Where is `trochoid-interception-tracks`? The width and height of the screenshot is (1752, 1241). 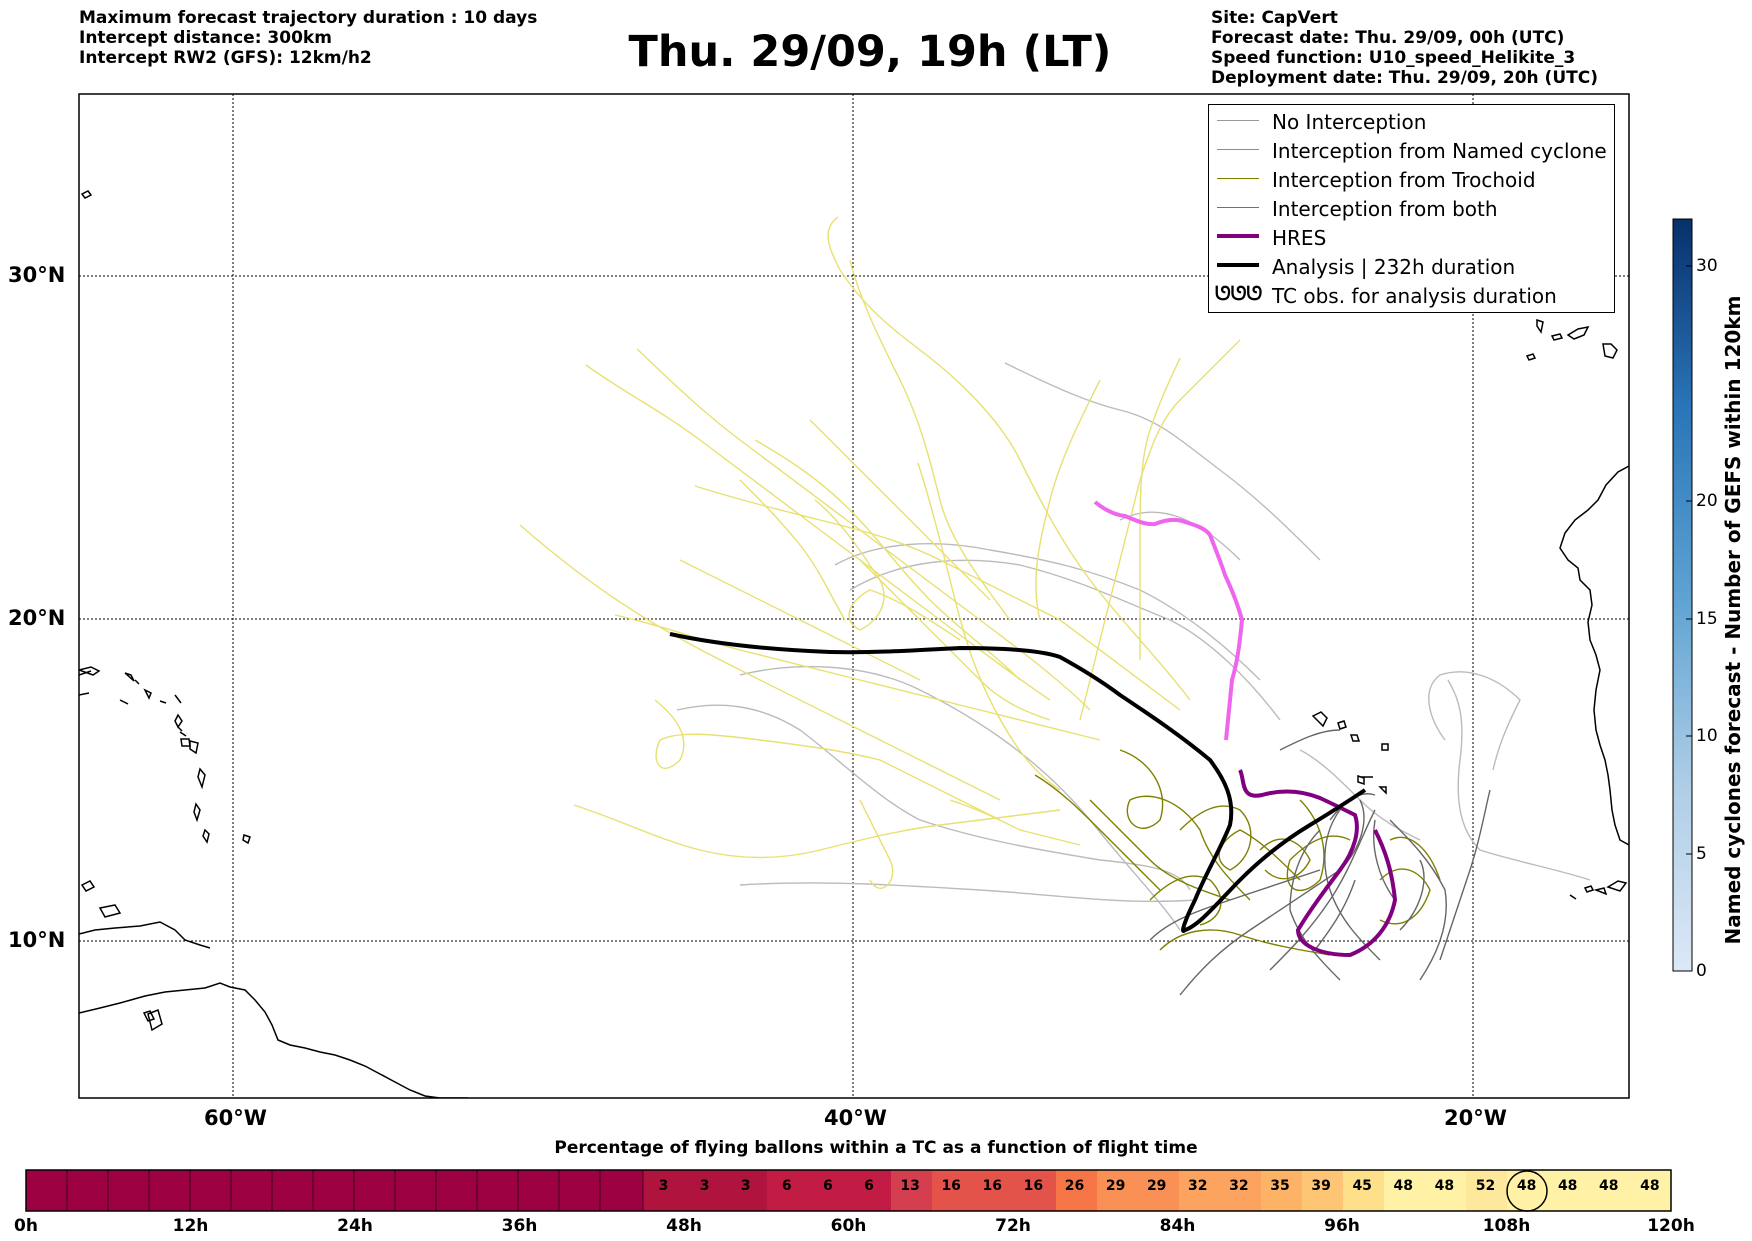
trochoid-interception-tracks is located at coordinates (1237, 852).